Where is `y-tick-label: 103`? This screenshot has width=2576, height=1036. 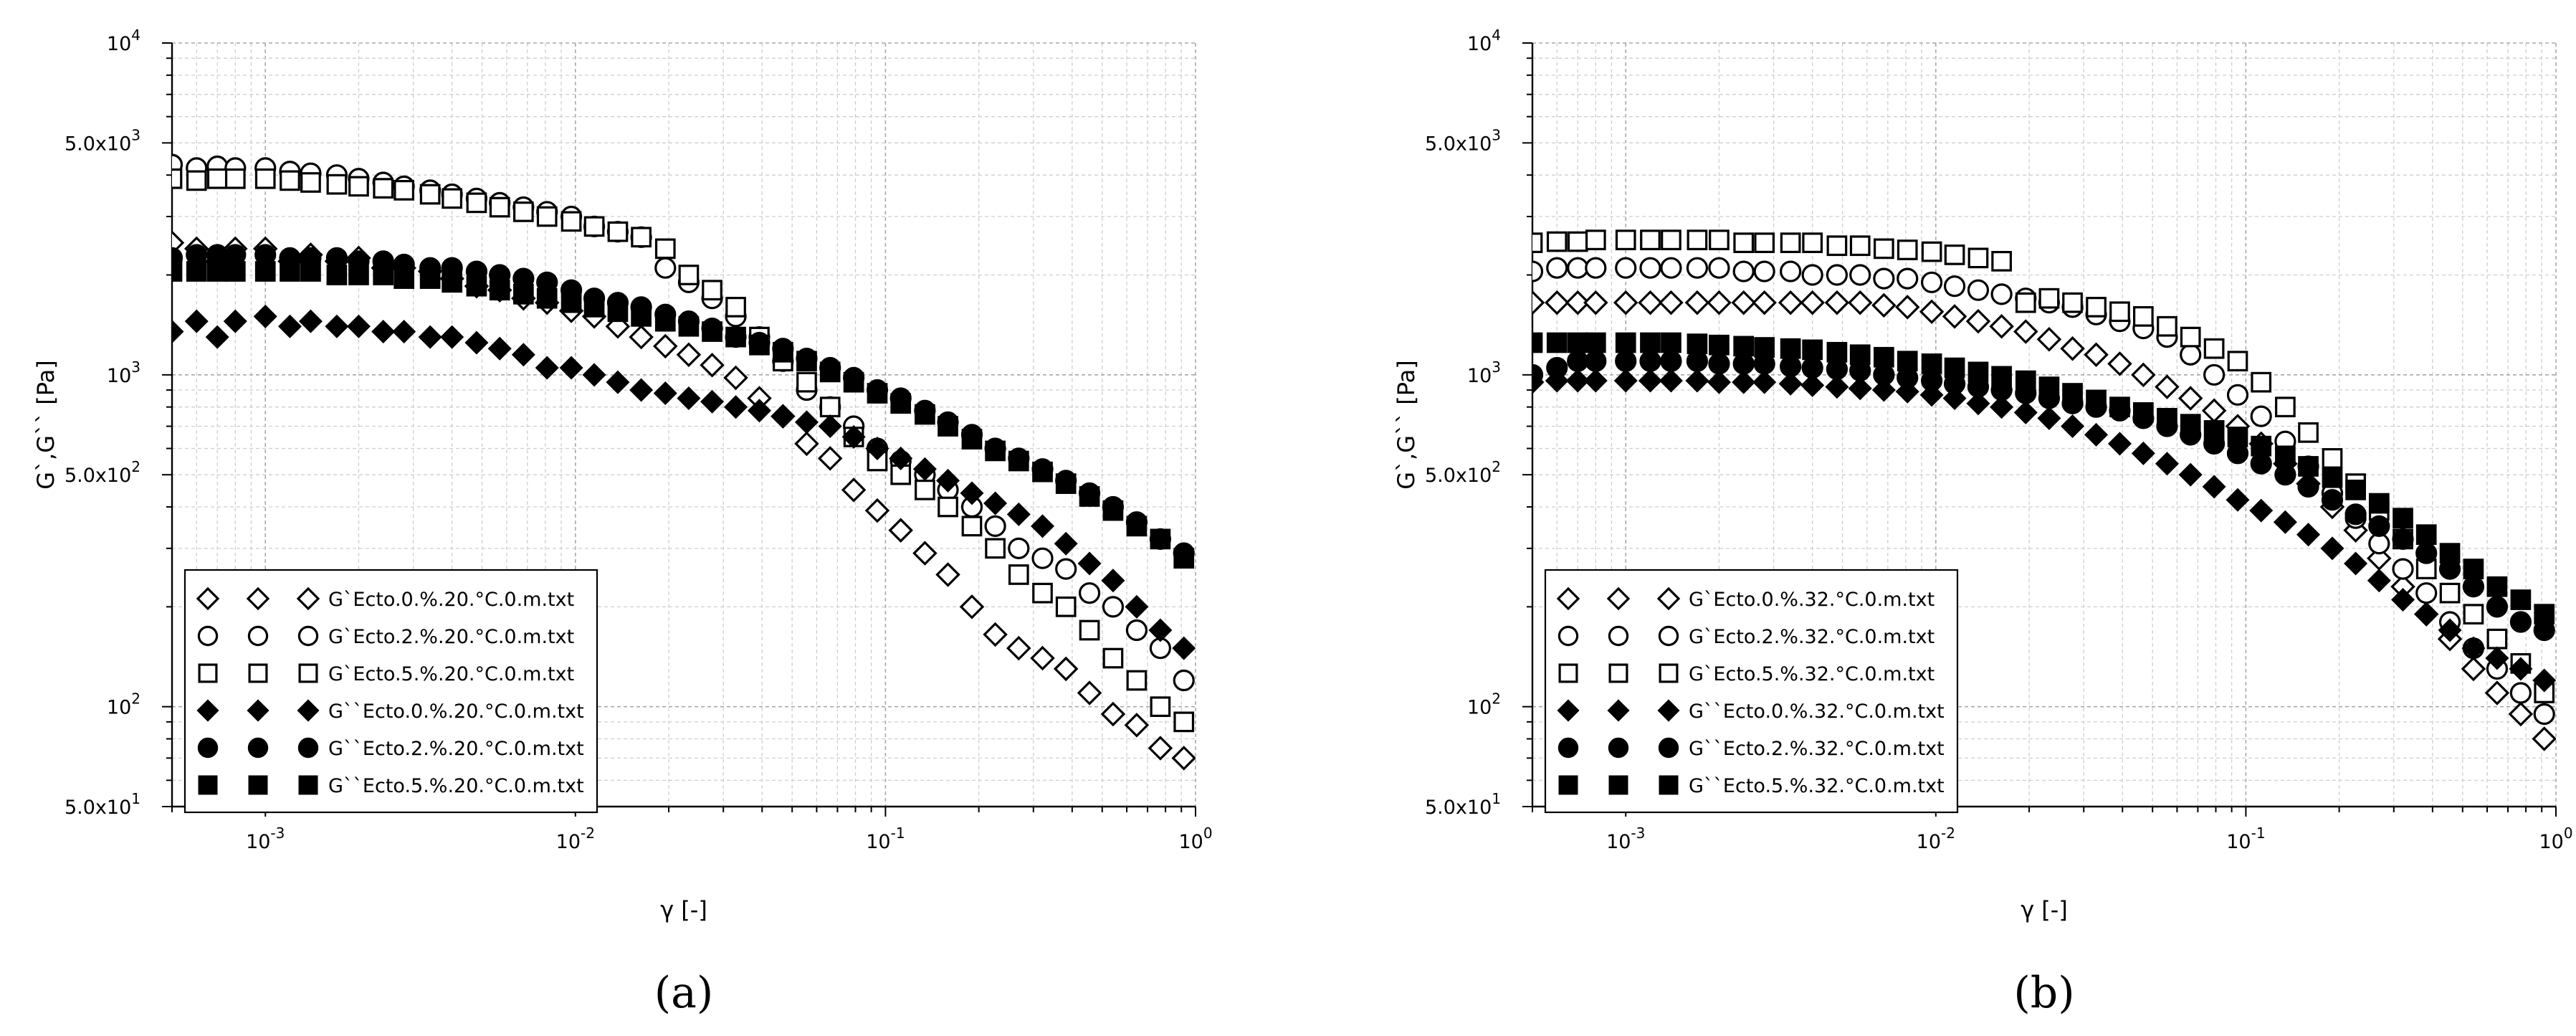 y-tick-label: 103 is located at coordinates (123, 373).